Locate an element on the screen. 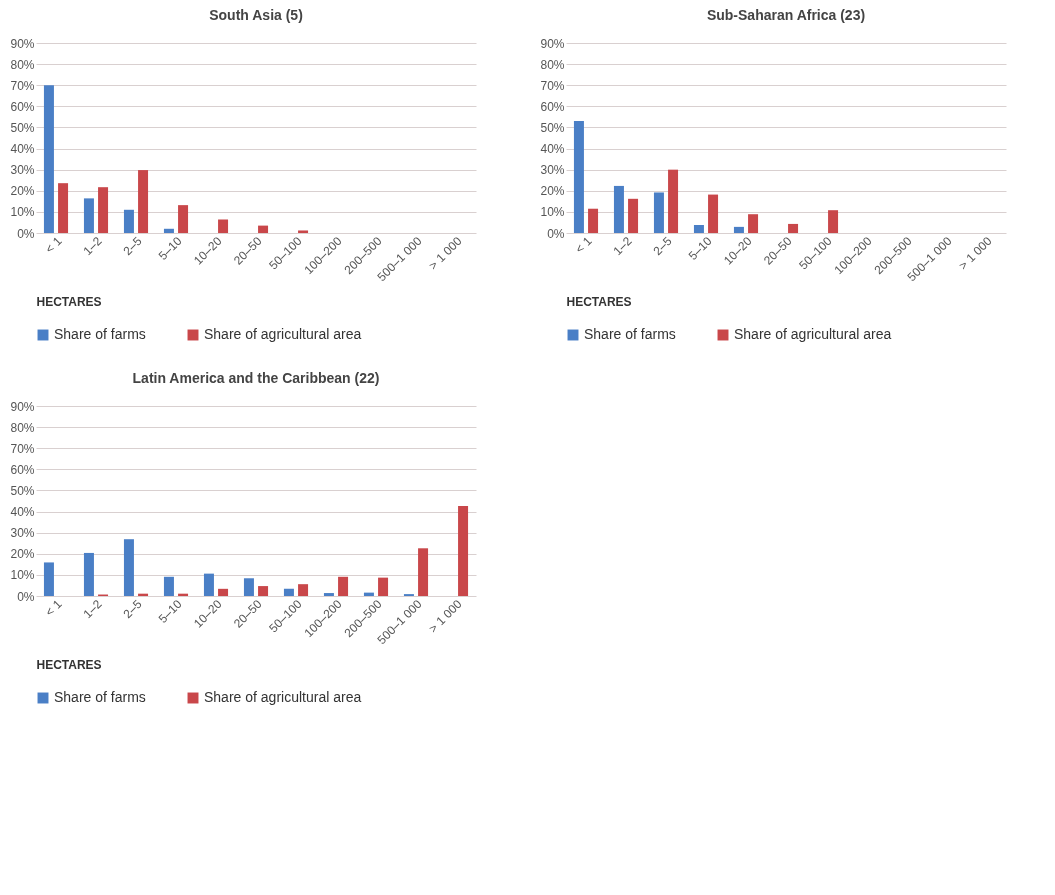 The image size is (1055, 895). chart-title: Sub-Saharan Africa (23) is located at coordinates (786, 15).